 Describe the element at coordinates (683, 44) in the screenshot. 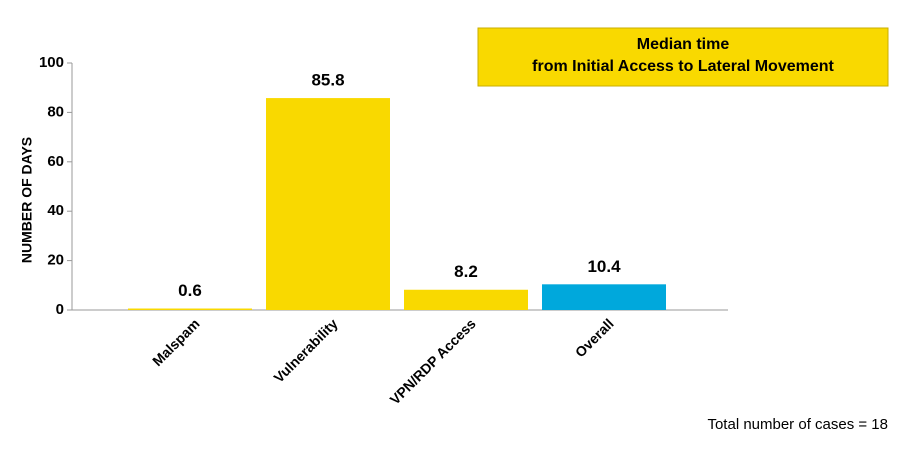

I see `chart-title: Median time` at that location.